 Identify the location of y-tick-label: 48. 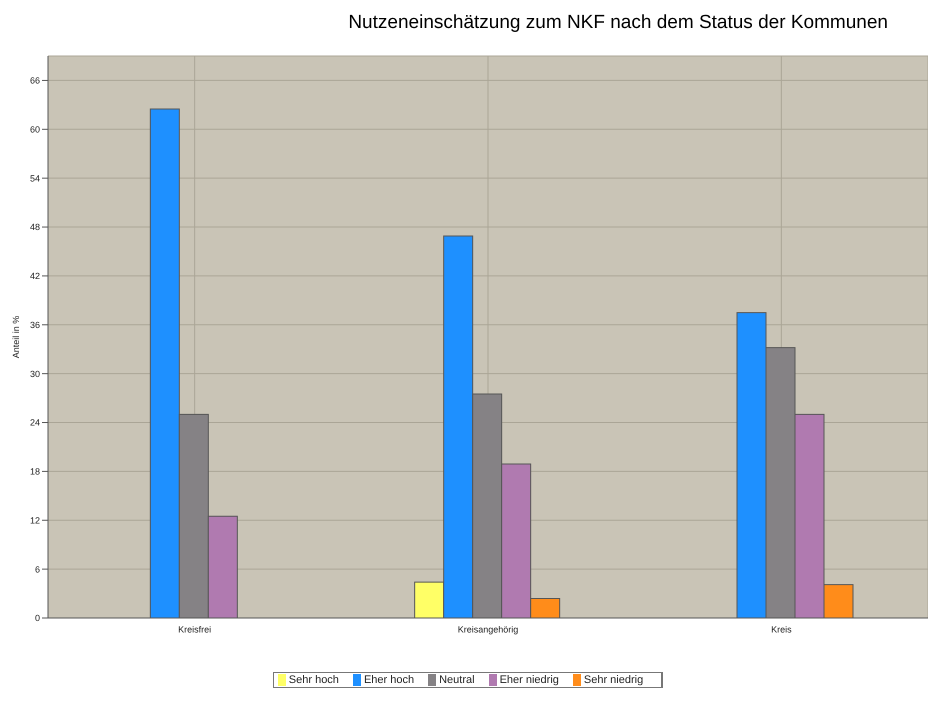
(35, 227).